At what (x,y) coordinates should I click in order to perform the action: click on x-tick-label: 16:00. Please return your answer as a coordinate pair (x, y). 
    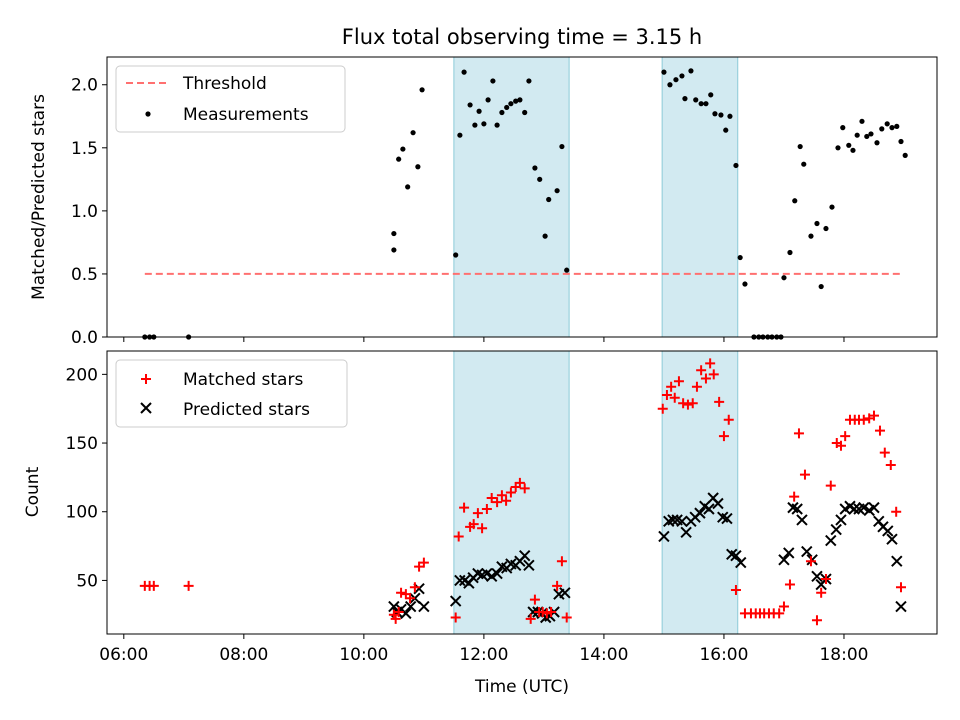
    Looking at the image, I should click on (723, 655).